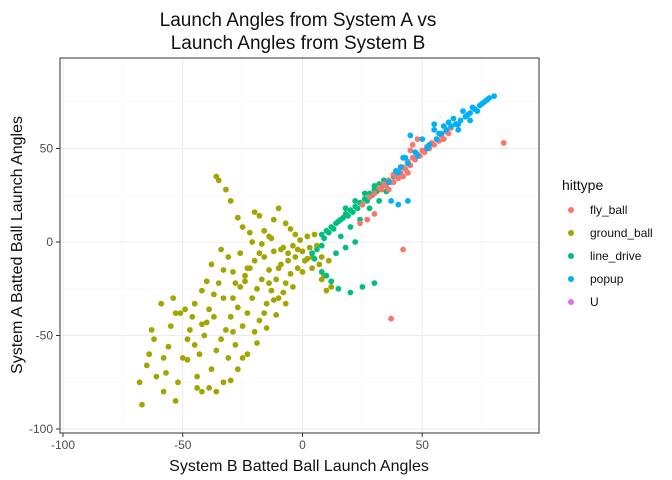  I want to click on legend-key-popup, so click(571, 279).